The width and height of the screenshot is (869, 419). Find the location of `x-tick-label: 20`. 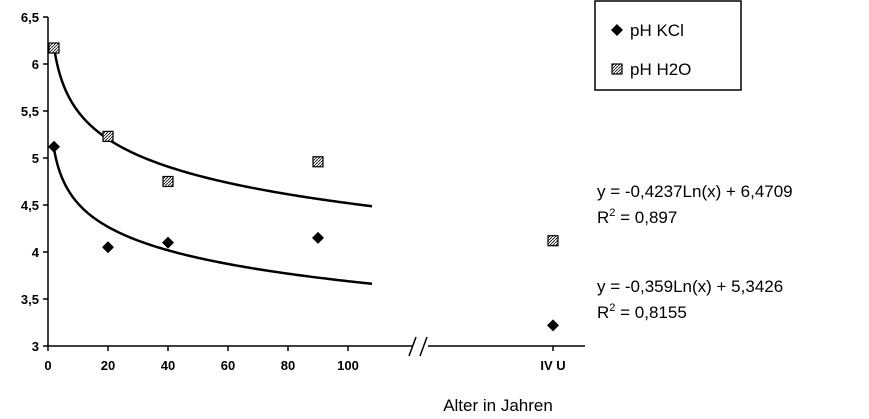

x-tick-label: 20 is located at coordinates (108, 365).